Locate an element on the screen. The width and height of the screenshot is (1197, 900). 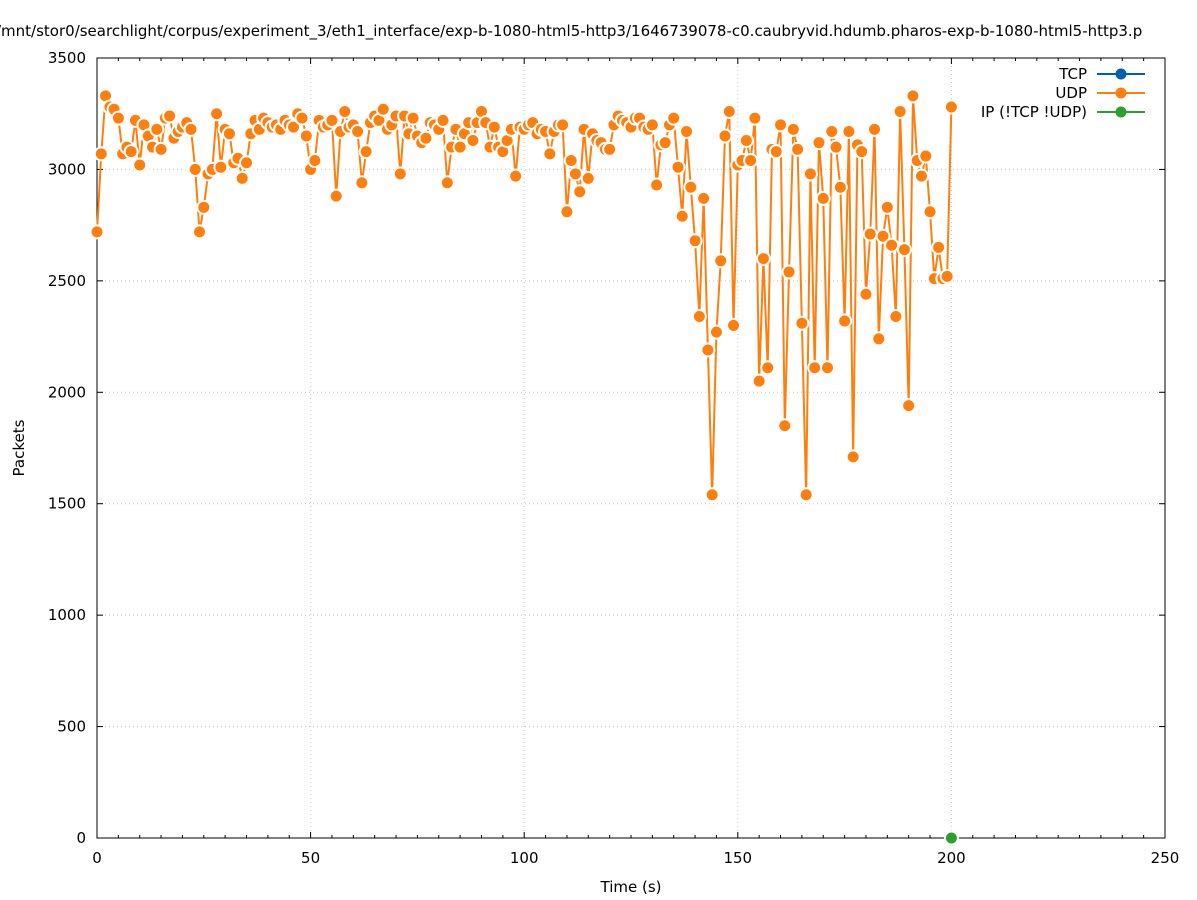
y-axis-title: Packets is located at coordinates (19, 447).